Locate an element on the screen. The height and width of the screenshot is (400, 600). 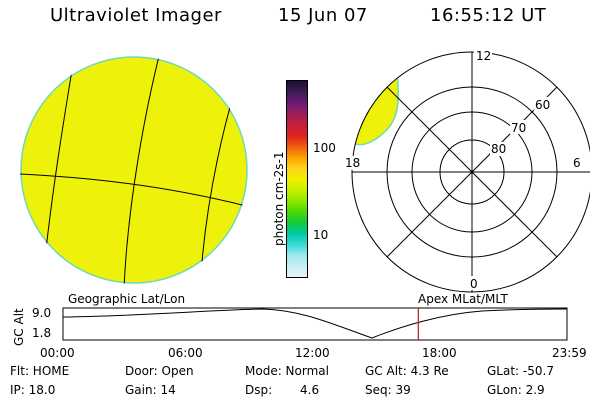
gc-altitude: GC Alt: 4.3 Re is located at coordinates (407, 371).